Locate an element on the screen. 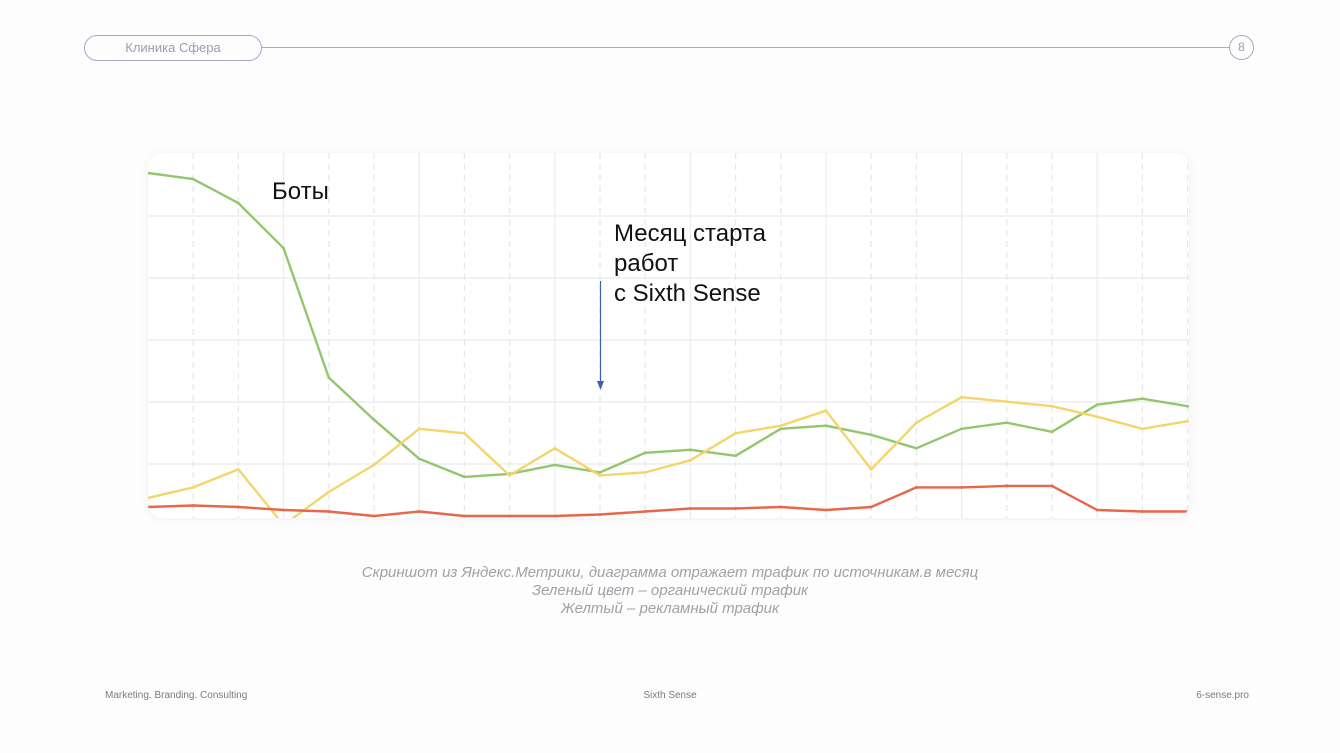 This screenshot has height=753, width=1340. caption-line: Зеленый цвет – органический трафик is located at coordinates (670, 590).